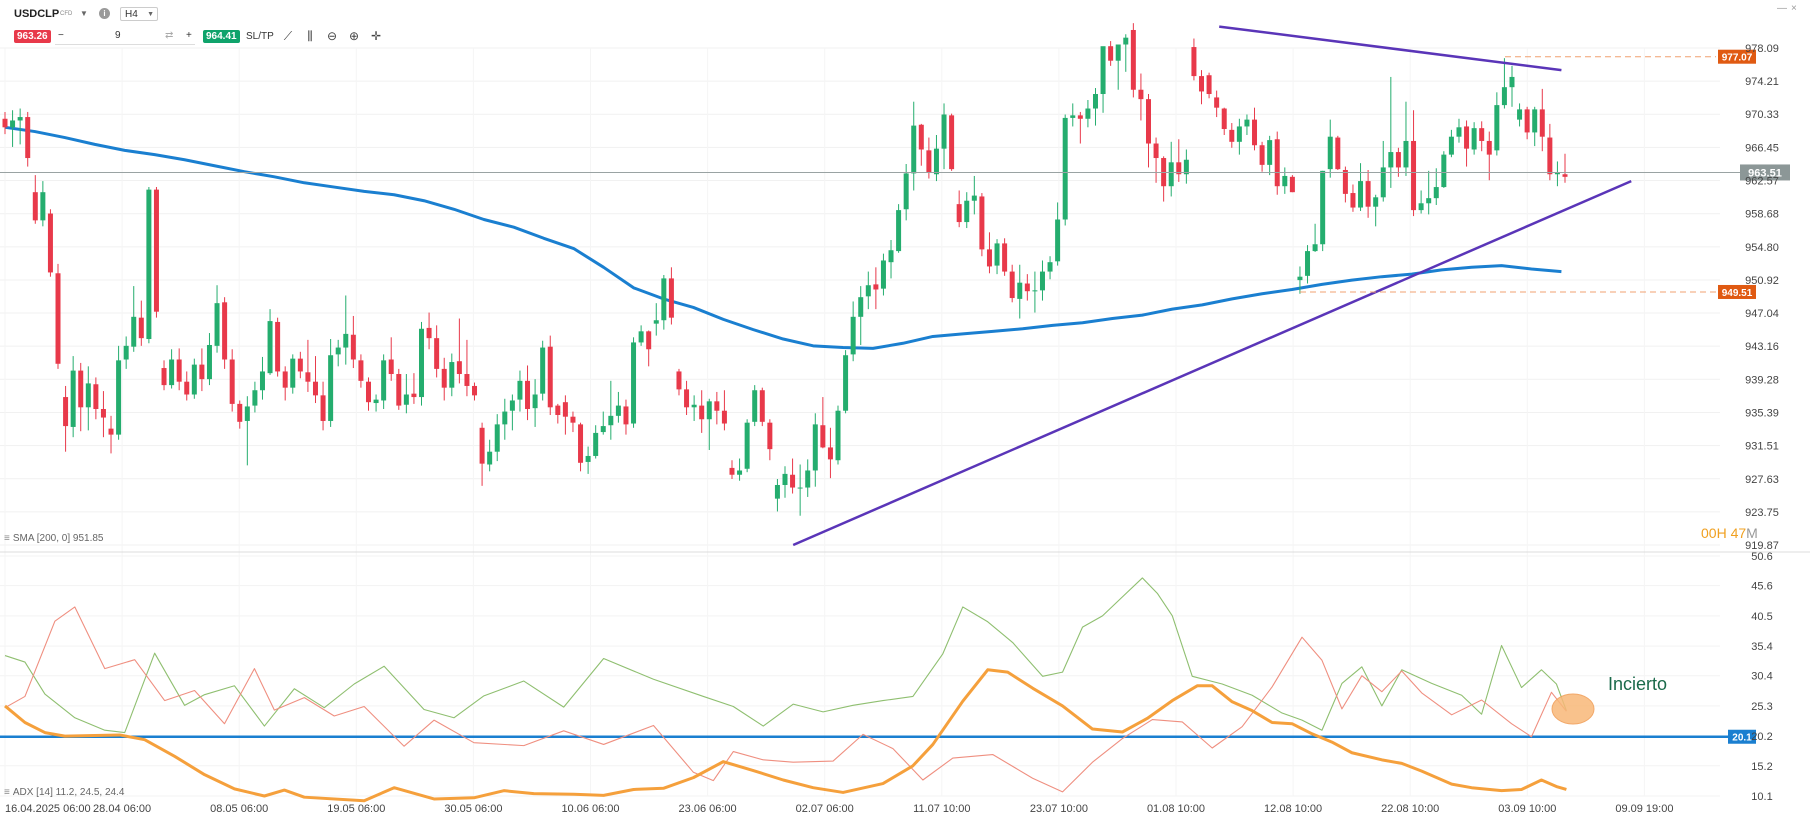  I want to click on y-tick-label: 970.33, so click(1762, 115).